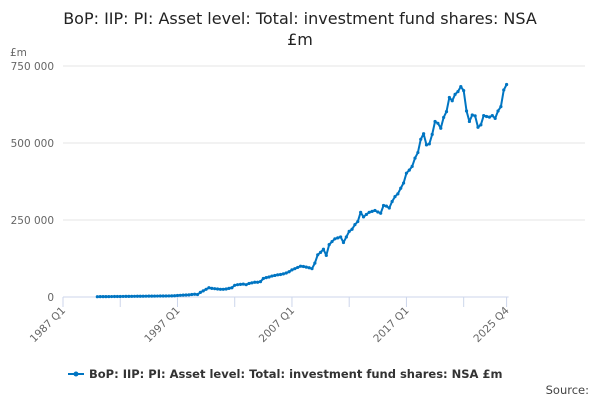  I want to click on chart-title-line-2: £m, so click(300, 39).